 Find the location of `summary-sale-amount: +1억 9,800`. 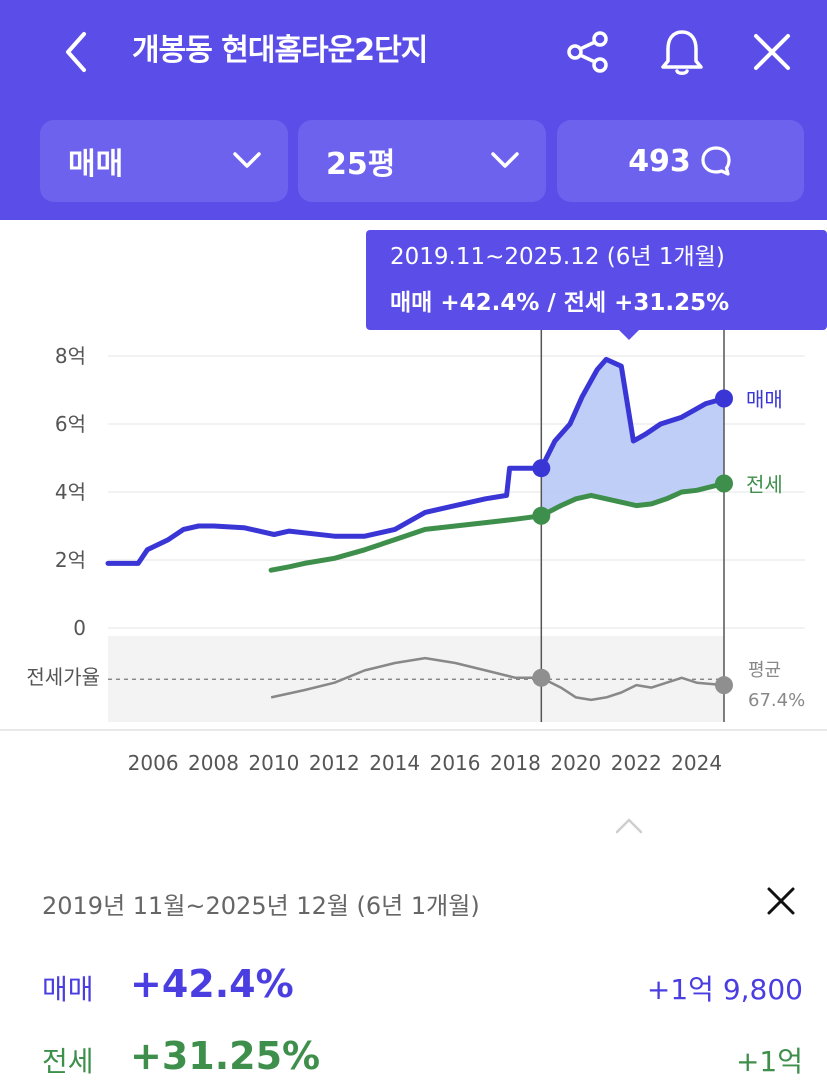

summary-sale-amount: +1억 9,800 is located at coordinates (724, 989).